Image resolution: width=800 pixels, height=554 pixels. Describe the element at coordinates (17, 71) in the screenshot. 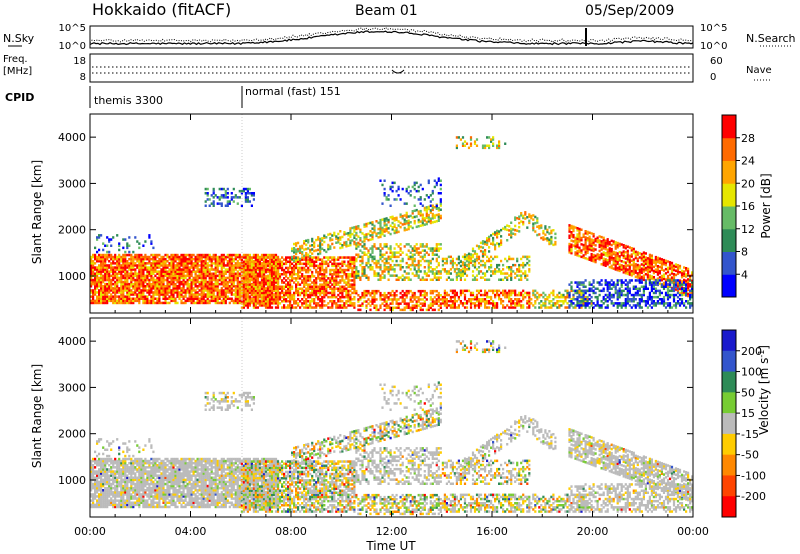

I see `freq-unit: [MHz]` at that location.